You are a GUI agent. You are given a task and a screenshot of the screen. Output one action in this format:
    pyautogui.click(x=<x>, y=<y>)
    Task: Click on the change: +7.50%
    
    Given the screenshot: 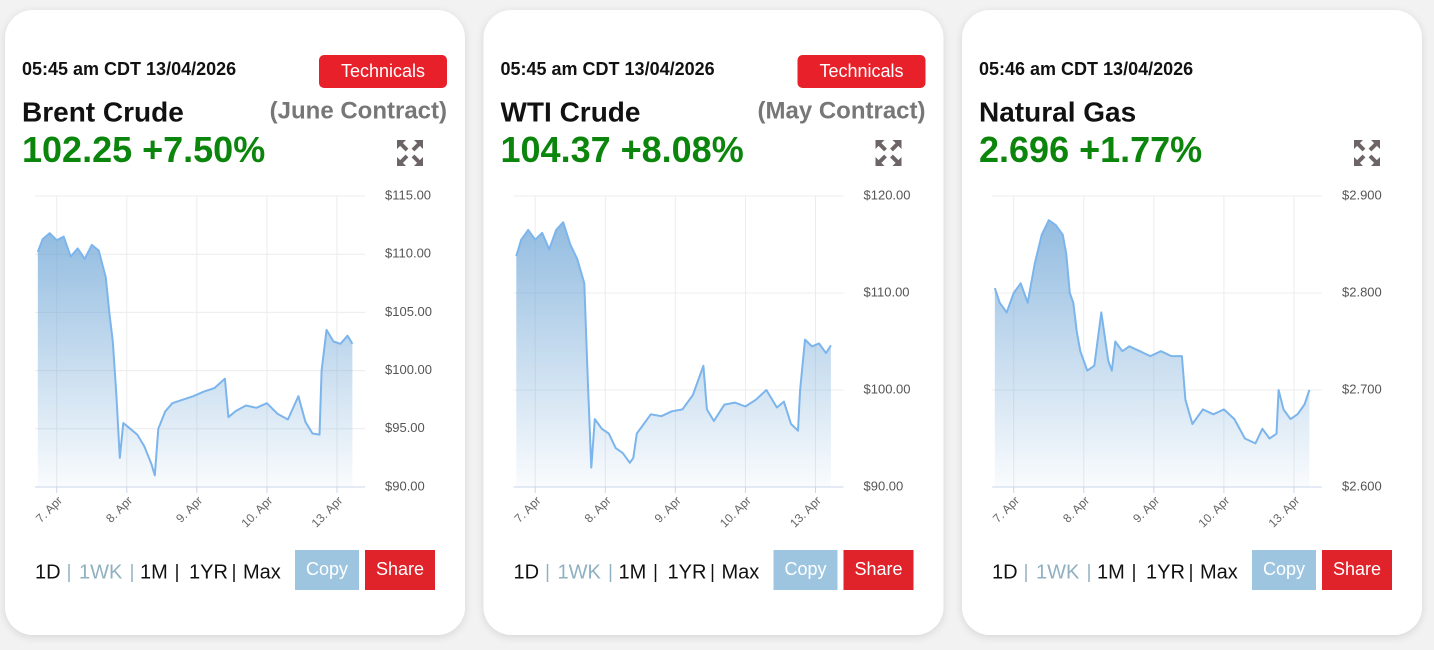 What is the action you would take?
    pyautogui.click(x=203, y=149)
    